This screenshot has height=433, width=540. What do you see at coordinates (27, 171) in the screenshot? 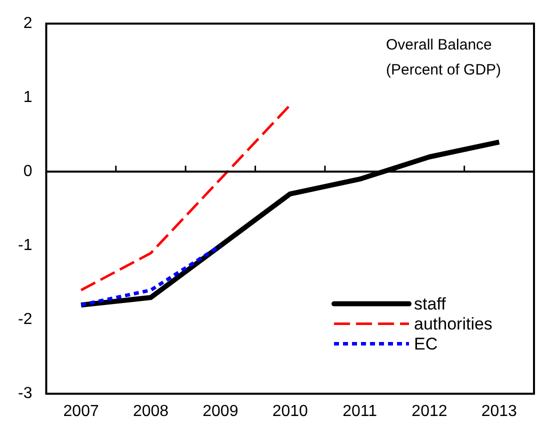
I see `y-tick-label: 0` at bounding box center [27, 171].